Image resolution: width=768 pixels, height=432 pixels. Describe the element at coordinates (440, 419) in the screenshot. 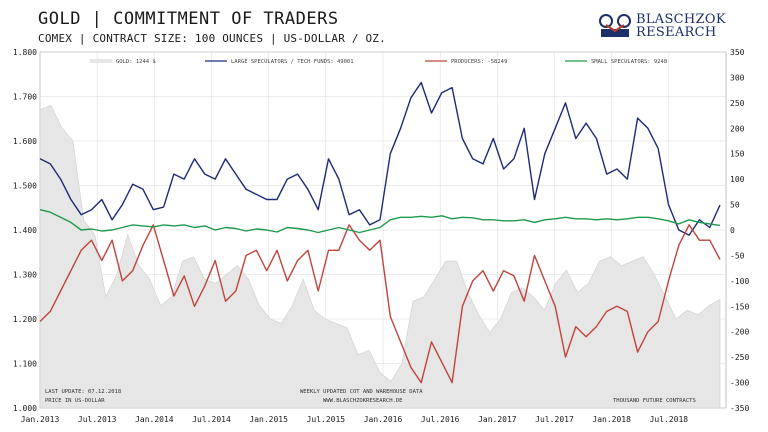

I see `x-tick-label: Jul.2016` at that location.